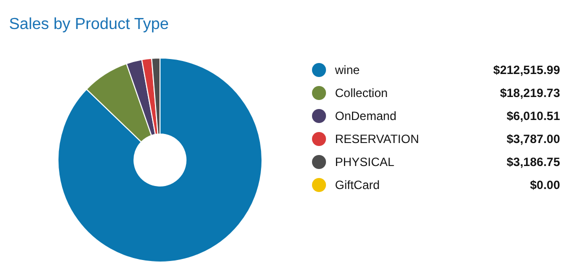 The width and height of the screenshot is (569, 262). Describe the element at coordinates (533, 161) in the screenshot. I see `data-label: $3,186.75` at that location.